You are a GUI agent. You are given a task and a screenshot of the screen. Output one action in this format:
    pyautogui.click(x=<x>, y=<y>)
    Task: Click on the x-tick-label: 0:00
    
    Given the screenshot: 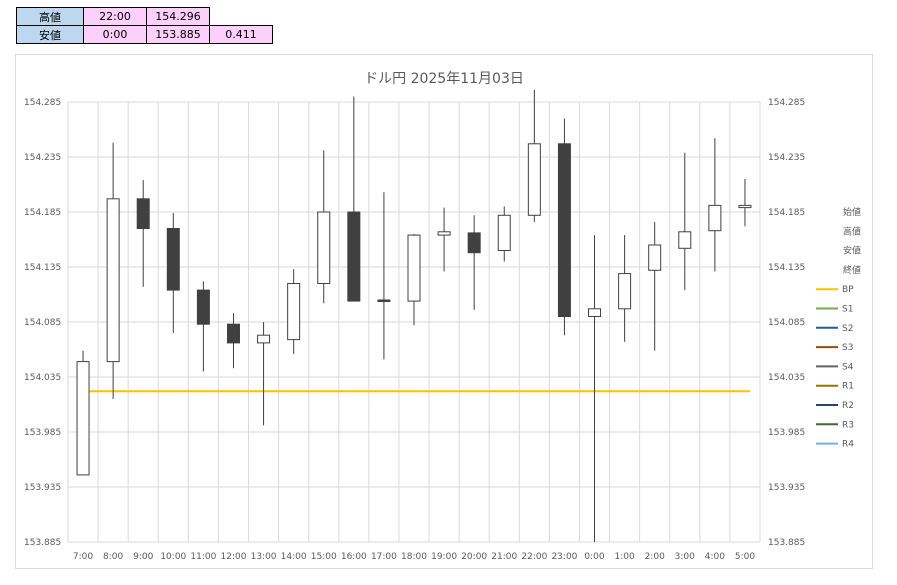 What is the action you would take?
    pyautogui.click(x=594, y=557)
    